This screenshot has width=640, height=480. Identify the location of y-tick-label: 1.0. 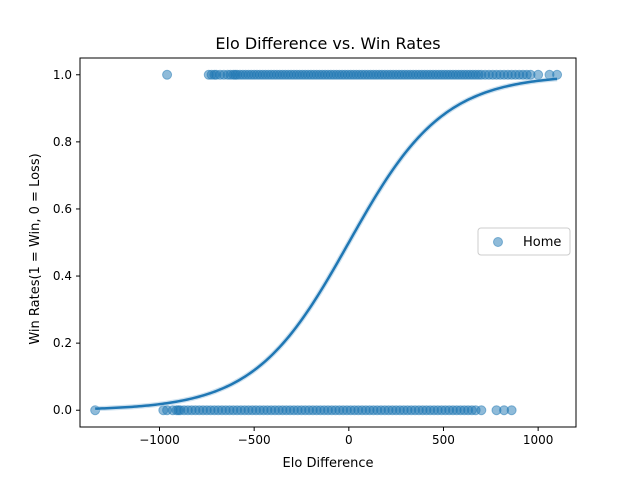
(62, 75).